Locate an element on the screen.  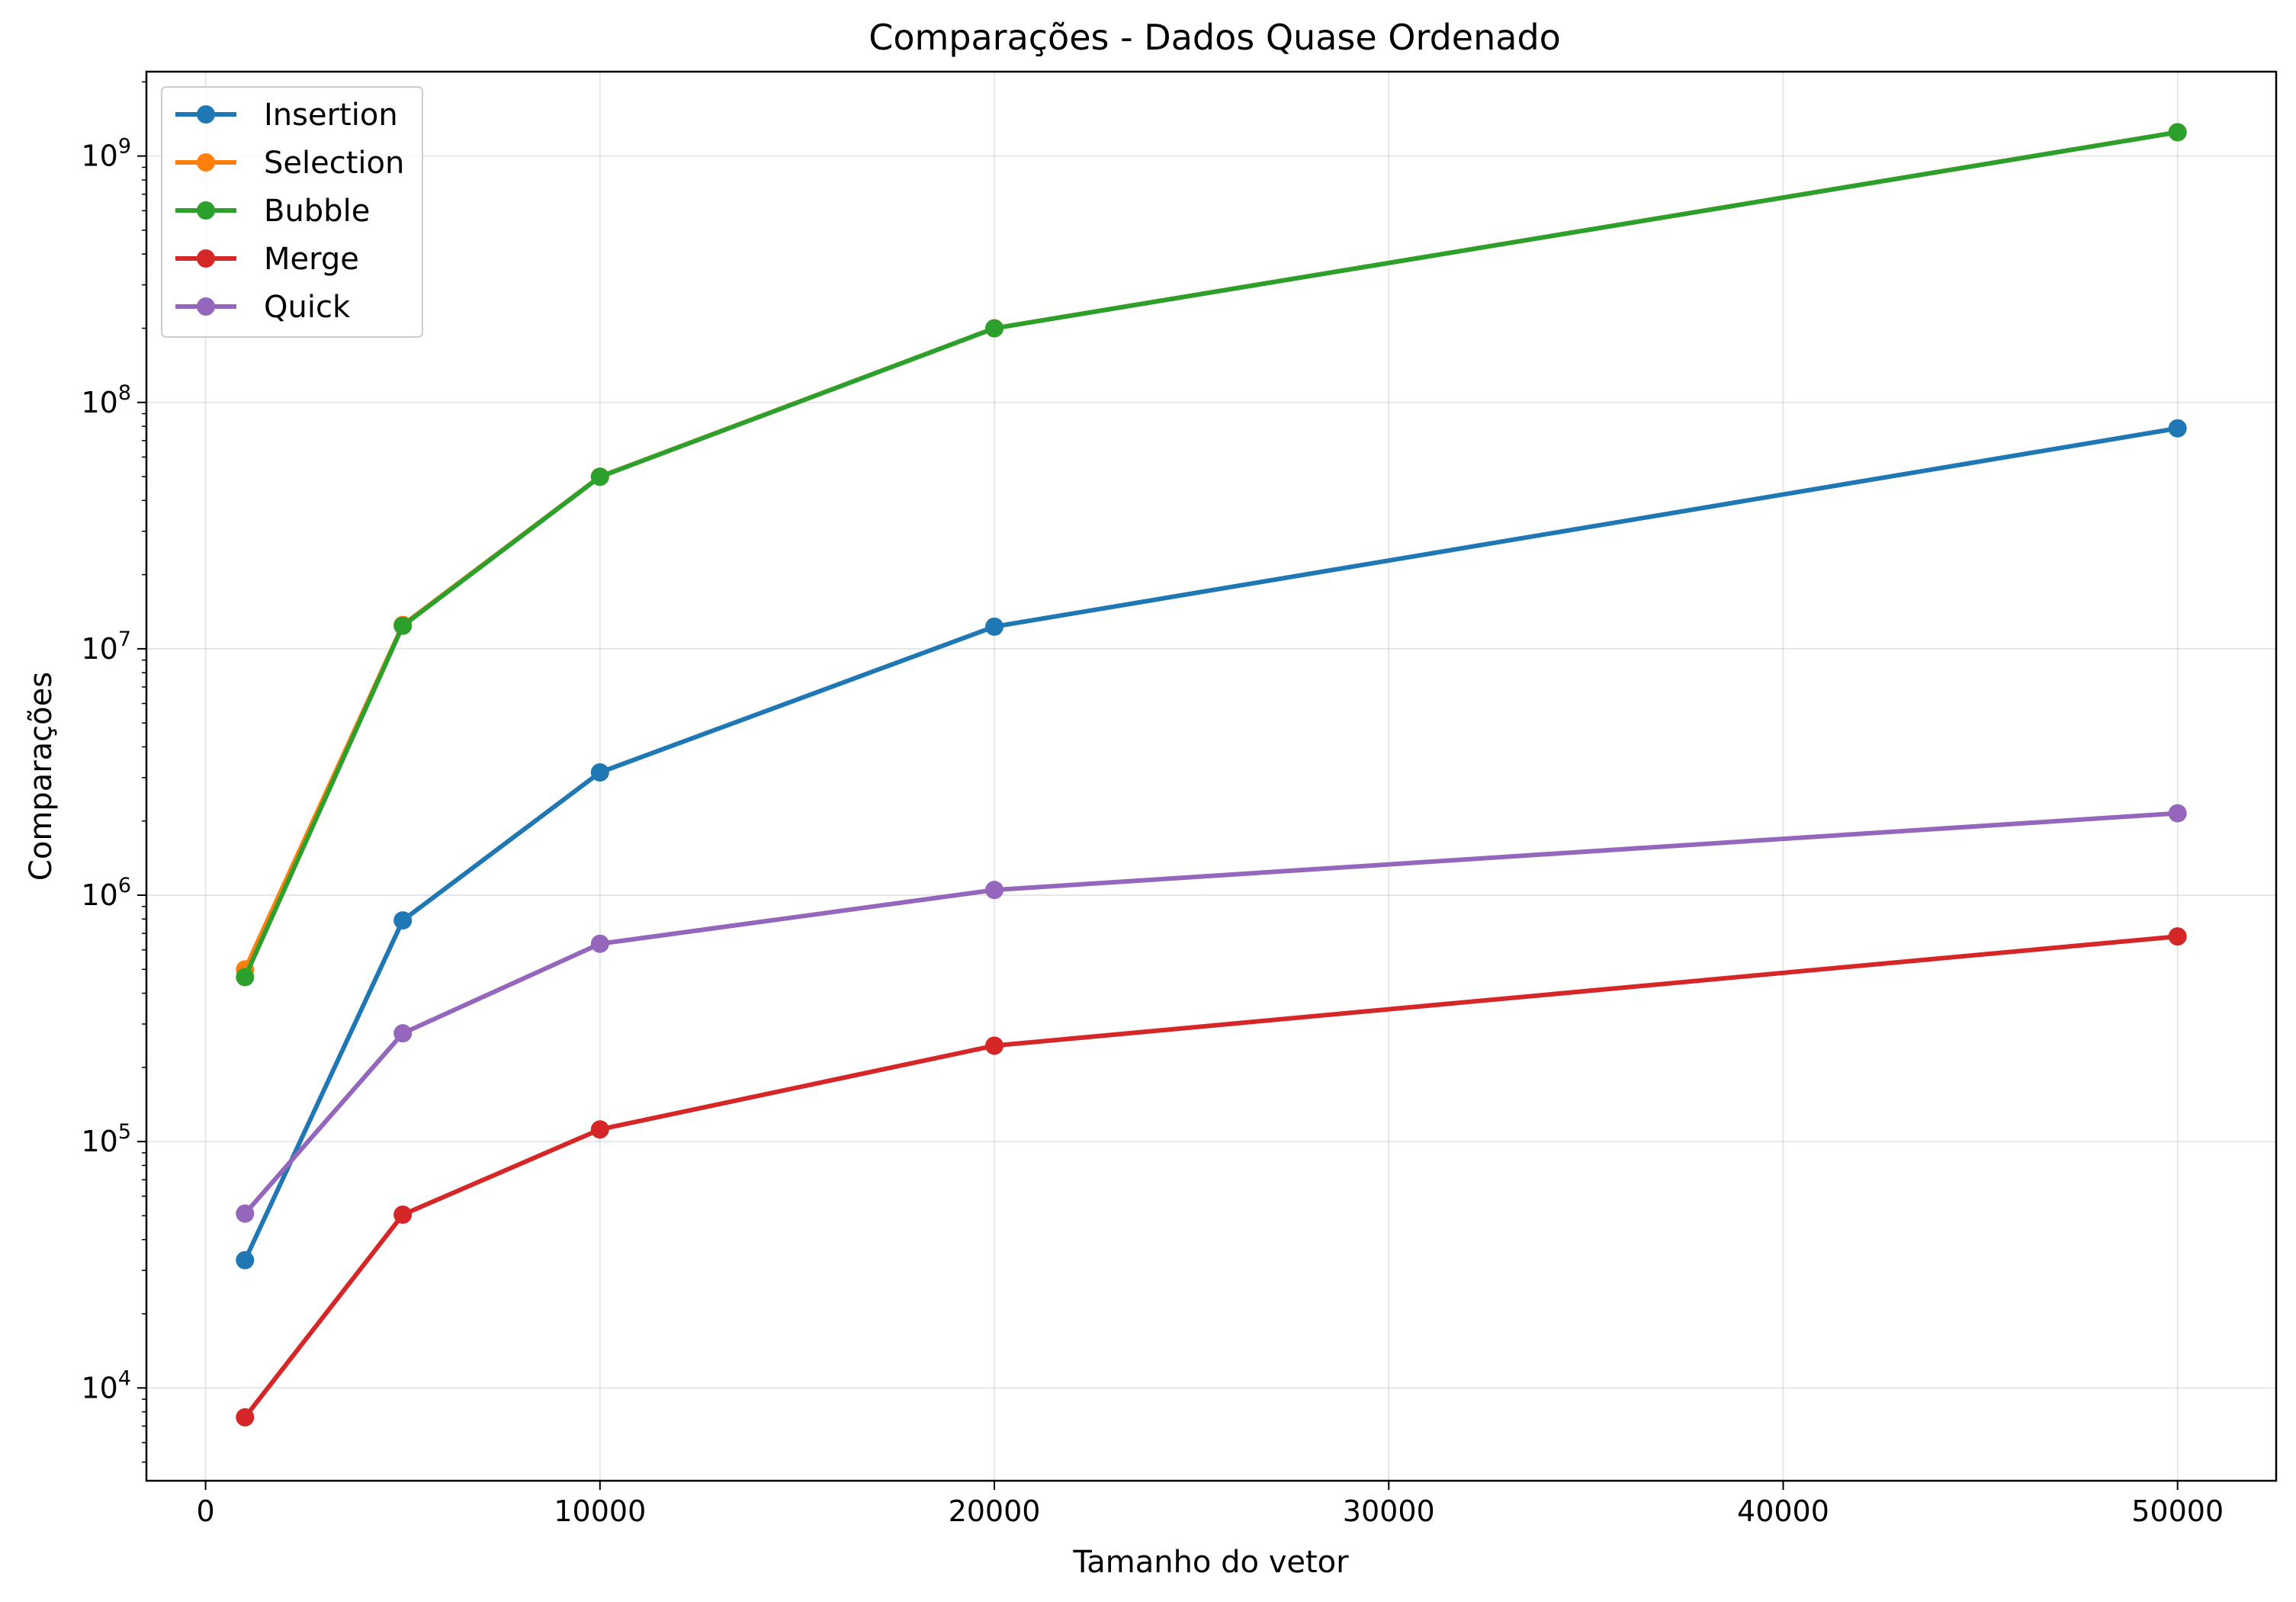
legend-item-selection: Selection is located at coordinates (289, 163).